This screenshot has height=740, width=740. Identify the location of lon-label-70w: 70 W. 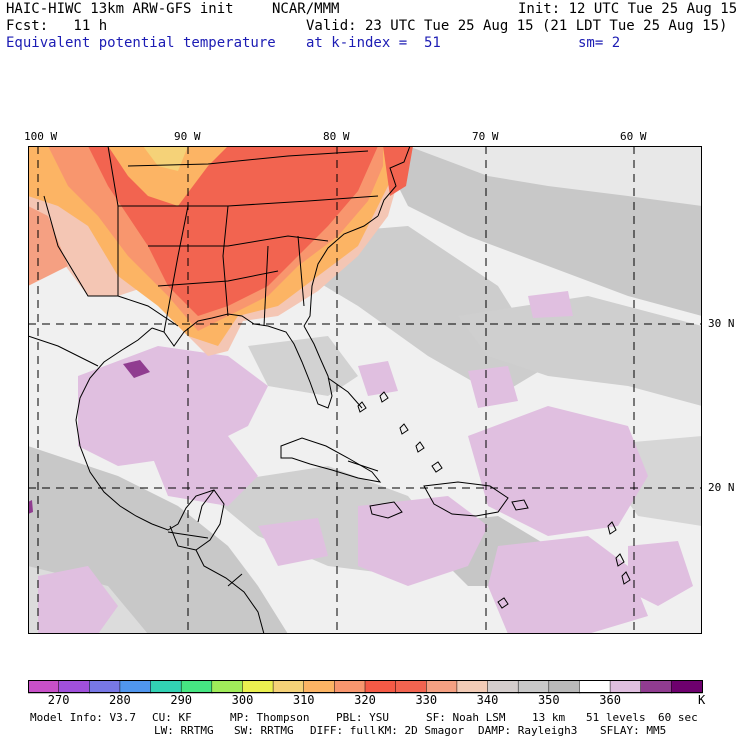
(485, 136).